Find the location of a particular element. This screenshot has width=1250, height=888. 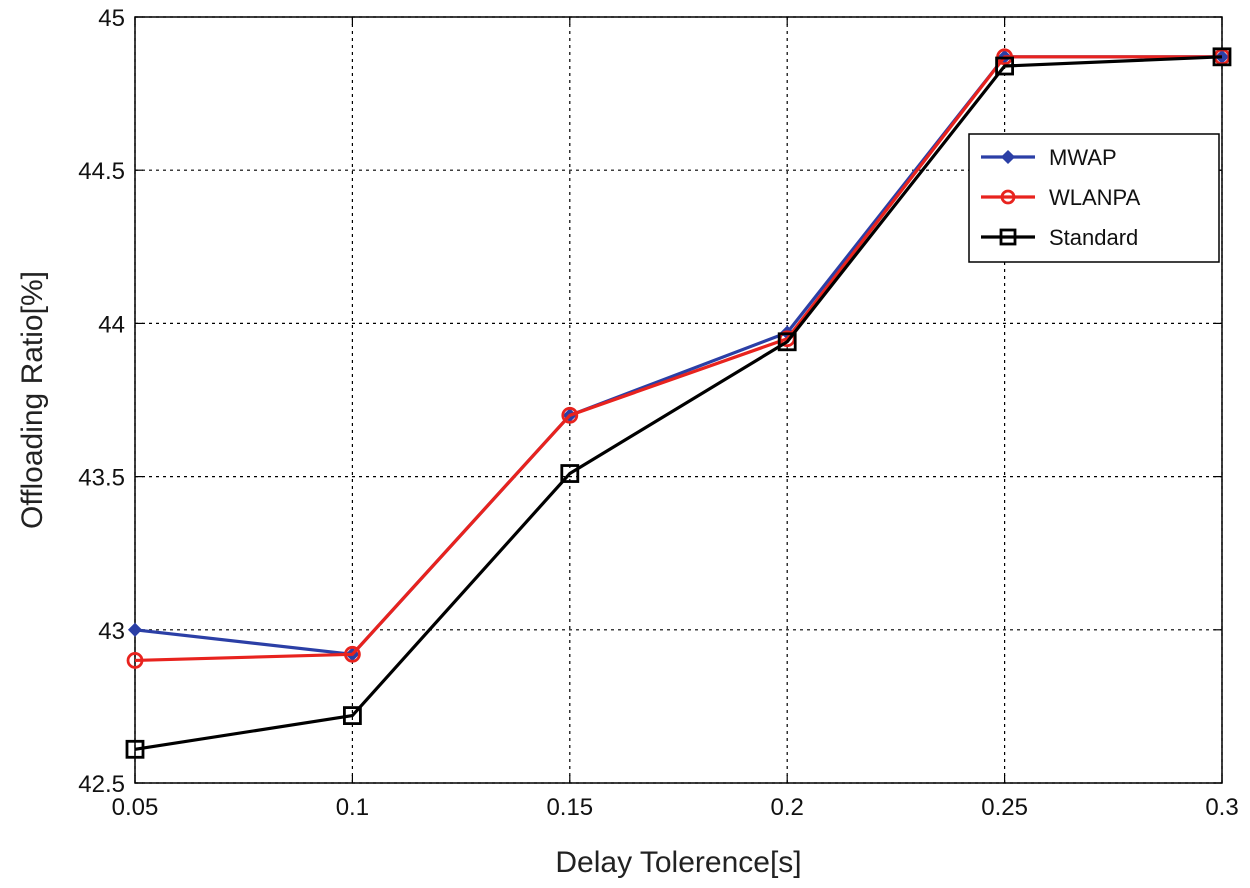

legend-label: MWAP is located at coordinates (1083, 157).